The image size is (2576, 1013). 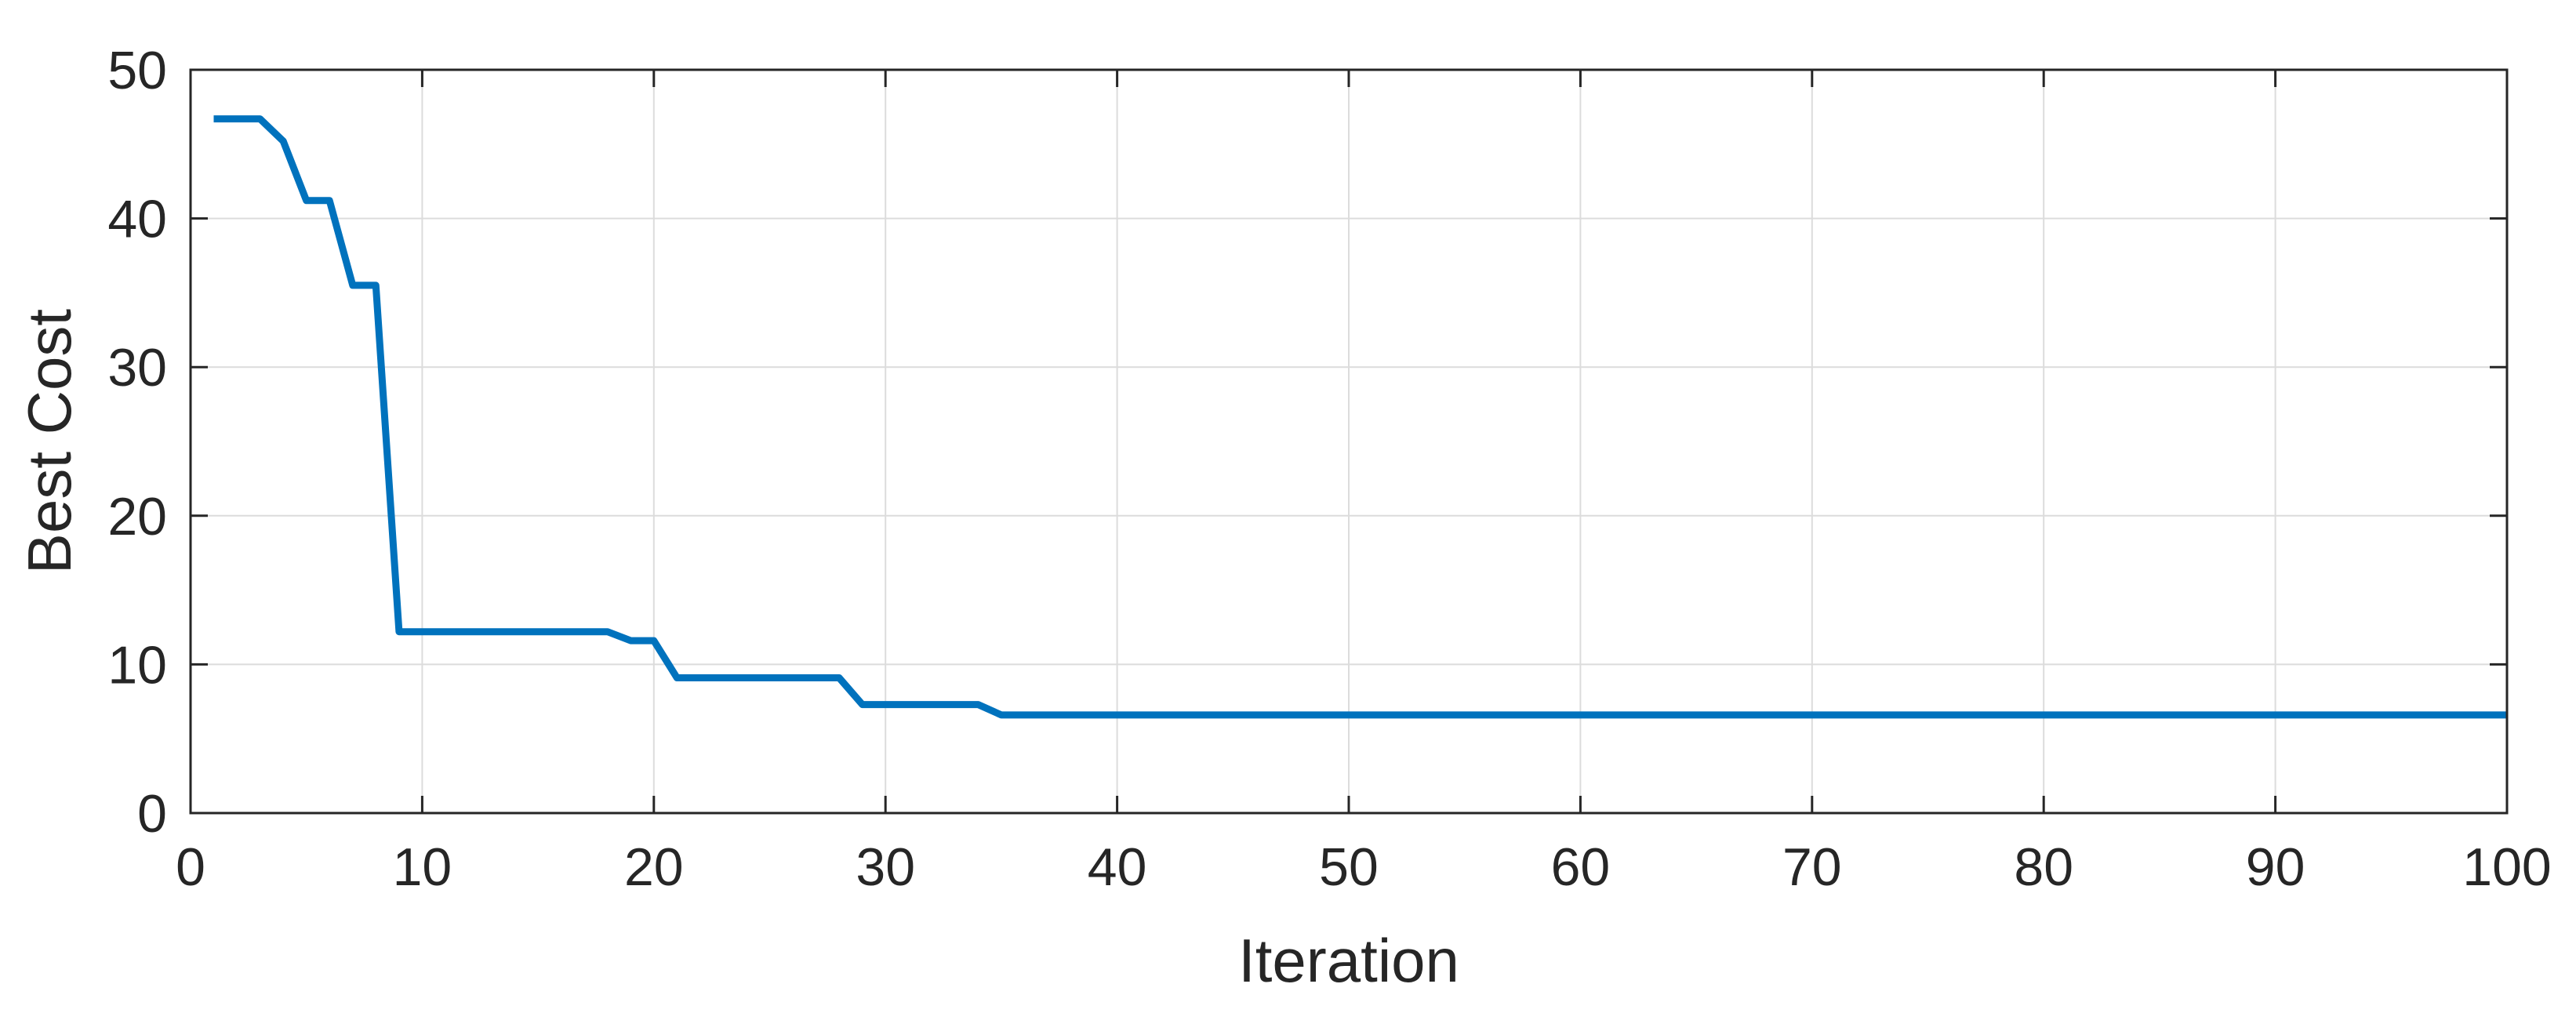 What do you see at coordinates (2506, 867) in the screenshot?
I see `x-tick-label: 100` at bounding box center [2506, 867].